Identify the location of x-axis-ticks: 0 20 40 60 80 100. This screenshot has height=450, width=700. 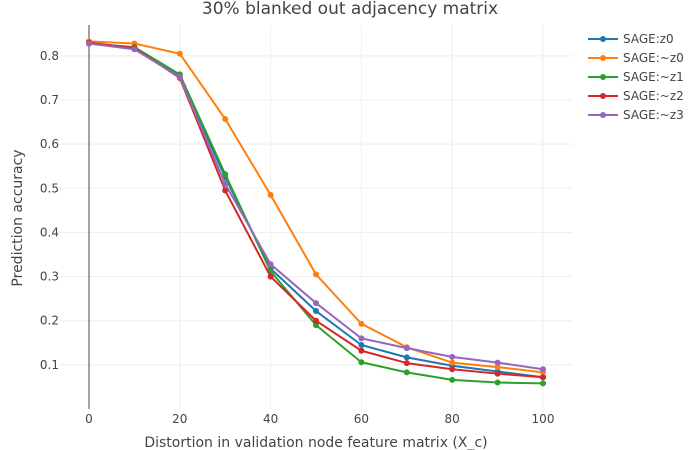
(319, 419).